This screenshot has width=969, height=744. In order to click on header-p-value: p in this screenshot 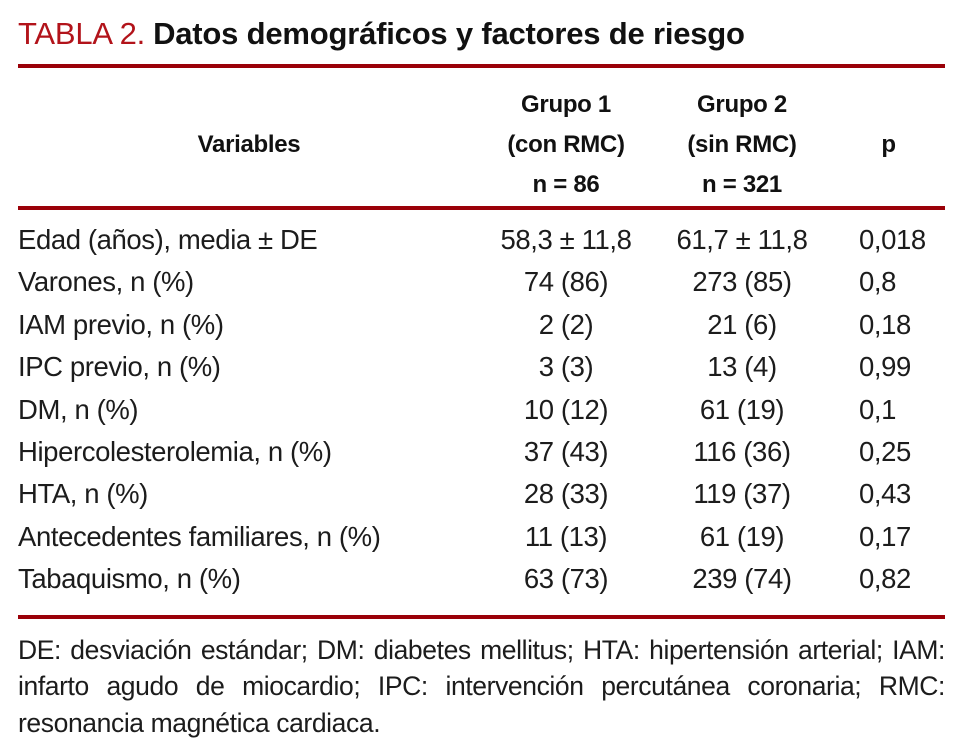, I will do `click(888, 144)`.